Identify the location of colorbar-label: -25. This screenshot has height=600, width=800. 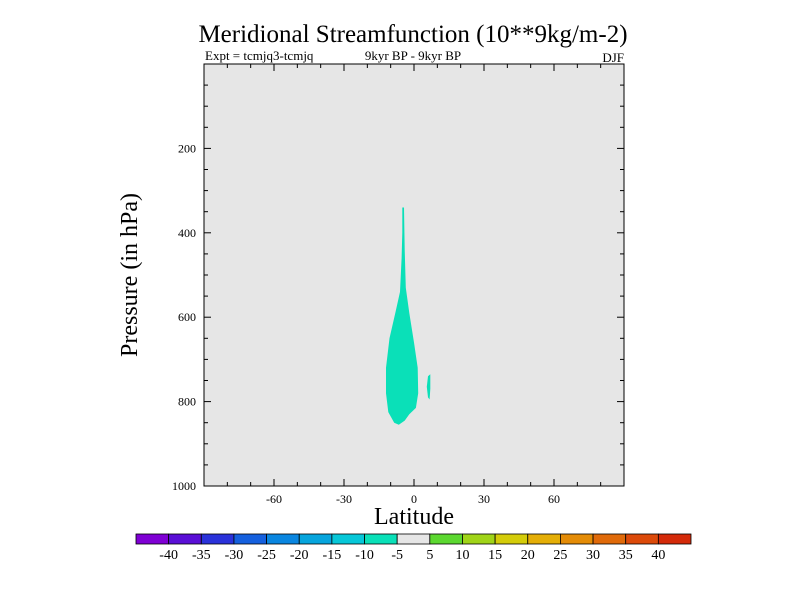
(266, 555).